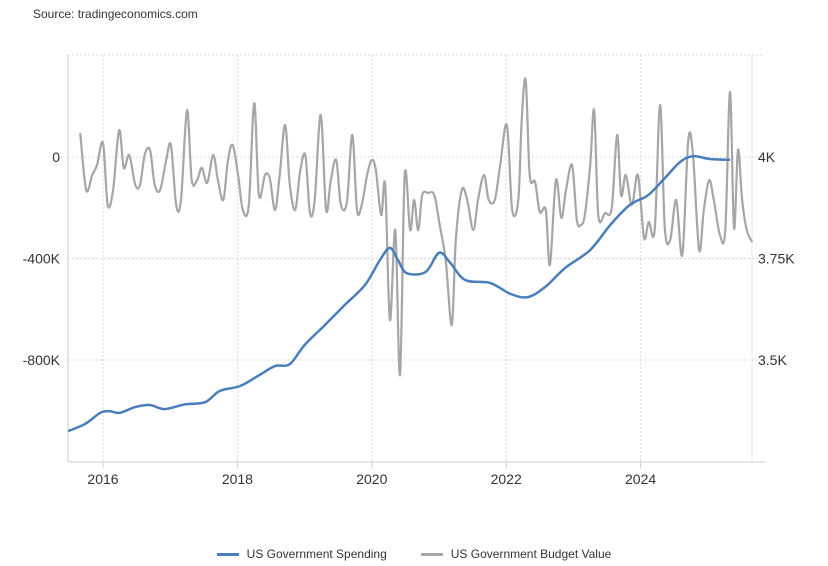 This screenshot has width=828, height=566. Describe the element at coordinates (115, 14) in the screenshot. I see `source-label: Source: tradingeconomics.com` at that location.